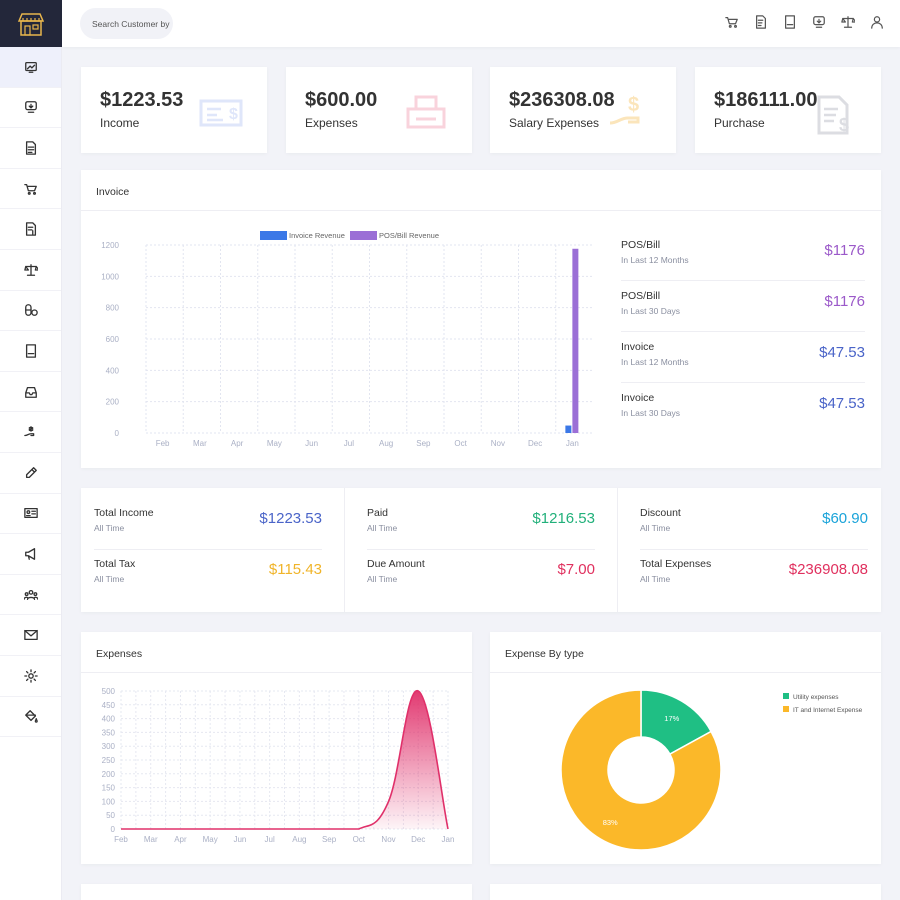 This screenshot has height=900, width=900. Describe the element at coordinates (426, 112) in the screenshot. I see `printer-icon` at that location.